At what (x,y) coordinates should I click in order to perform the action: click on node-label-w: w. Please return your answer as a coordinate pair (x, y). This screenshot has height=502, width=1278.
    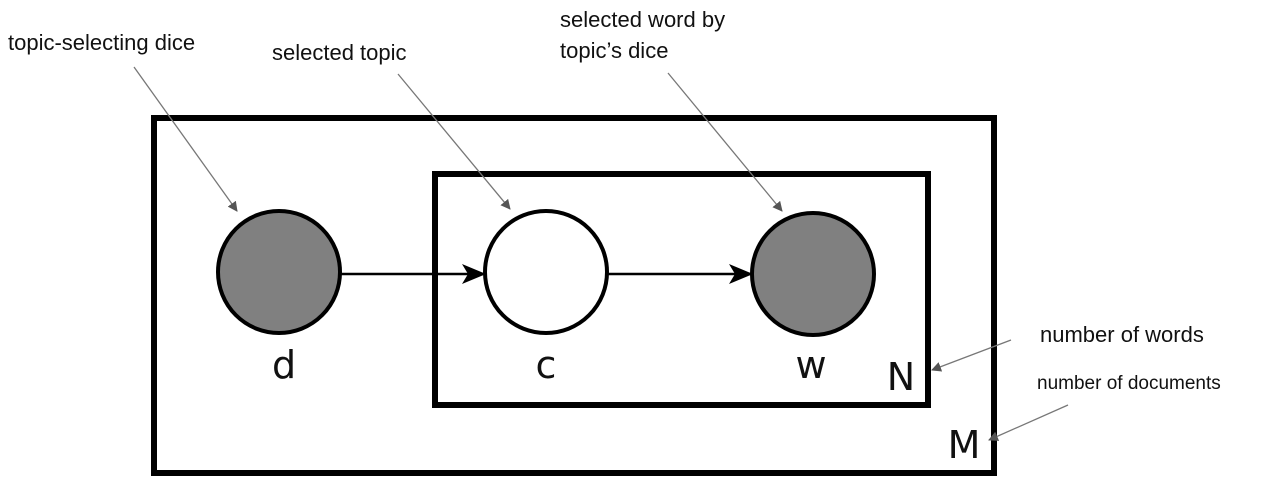
    Looking at the image, I should click on (810, 365).